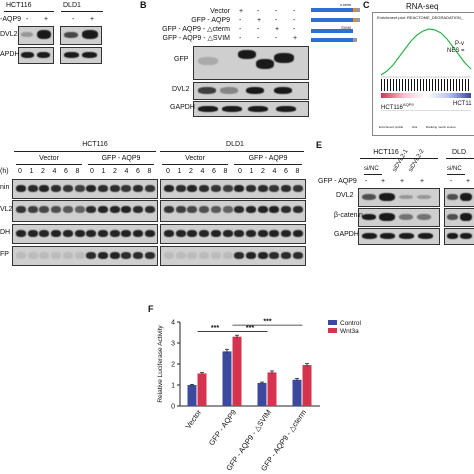 This screenshot has width=474, height=474. I want to click on panel-letter: C, so click(366, 5).